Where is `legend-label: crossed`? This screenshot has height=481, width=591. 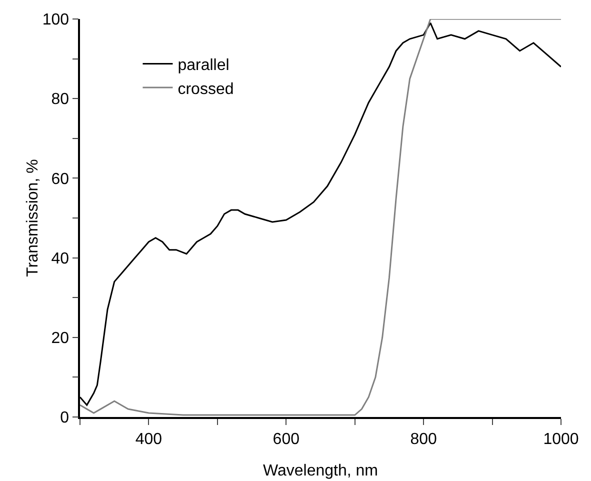 legend-label: crossed is located at coordinates (206, 89).